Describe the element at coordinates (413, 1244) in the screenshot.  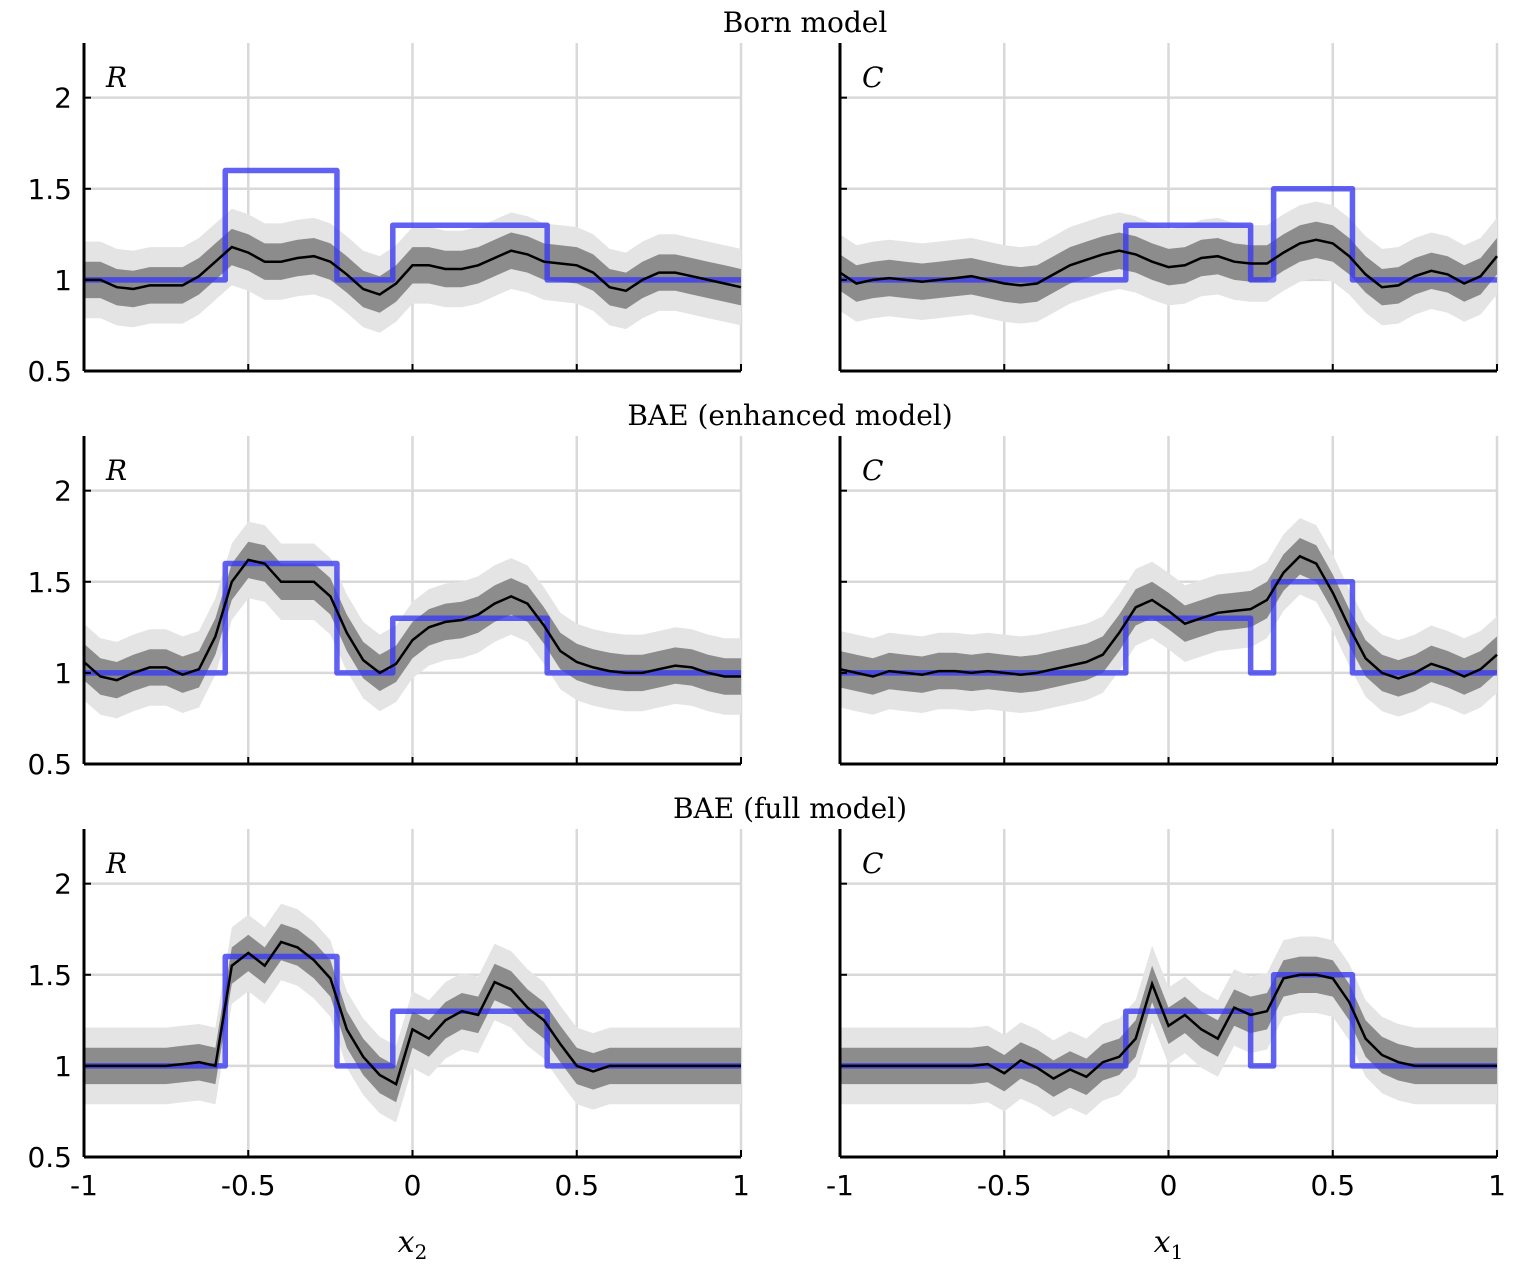
I see `x-axis-label: x2` at that location.